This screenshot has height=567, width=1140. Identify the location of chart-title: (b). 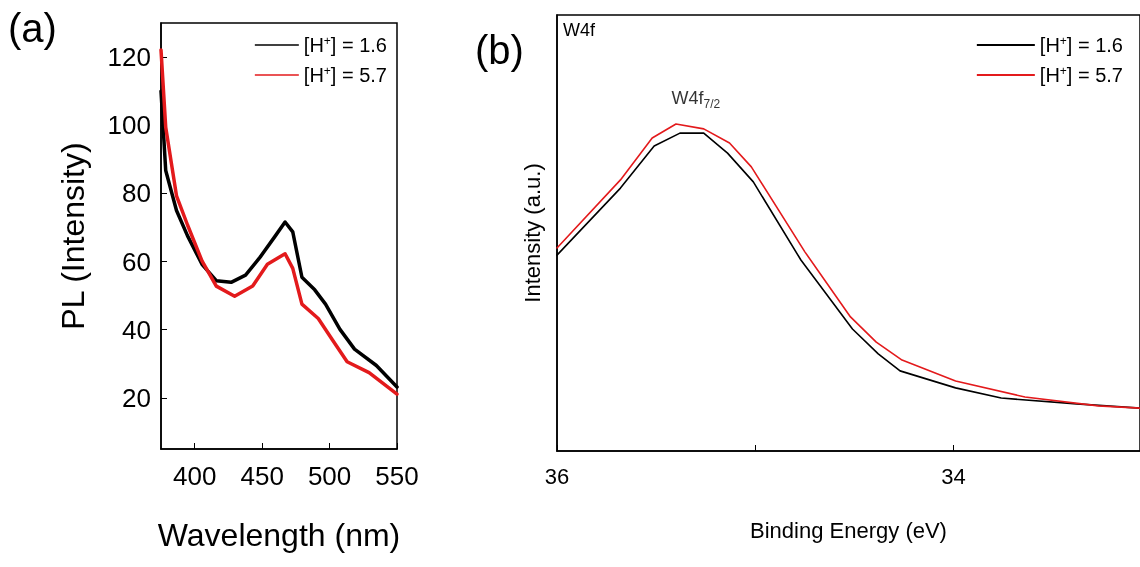
(499, 50).